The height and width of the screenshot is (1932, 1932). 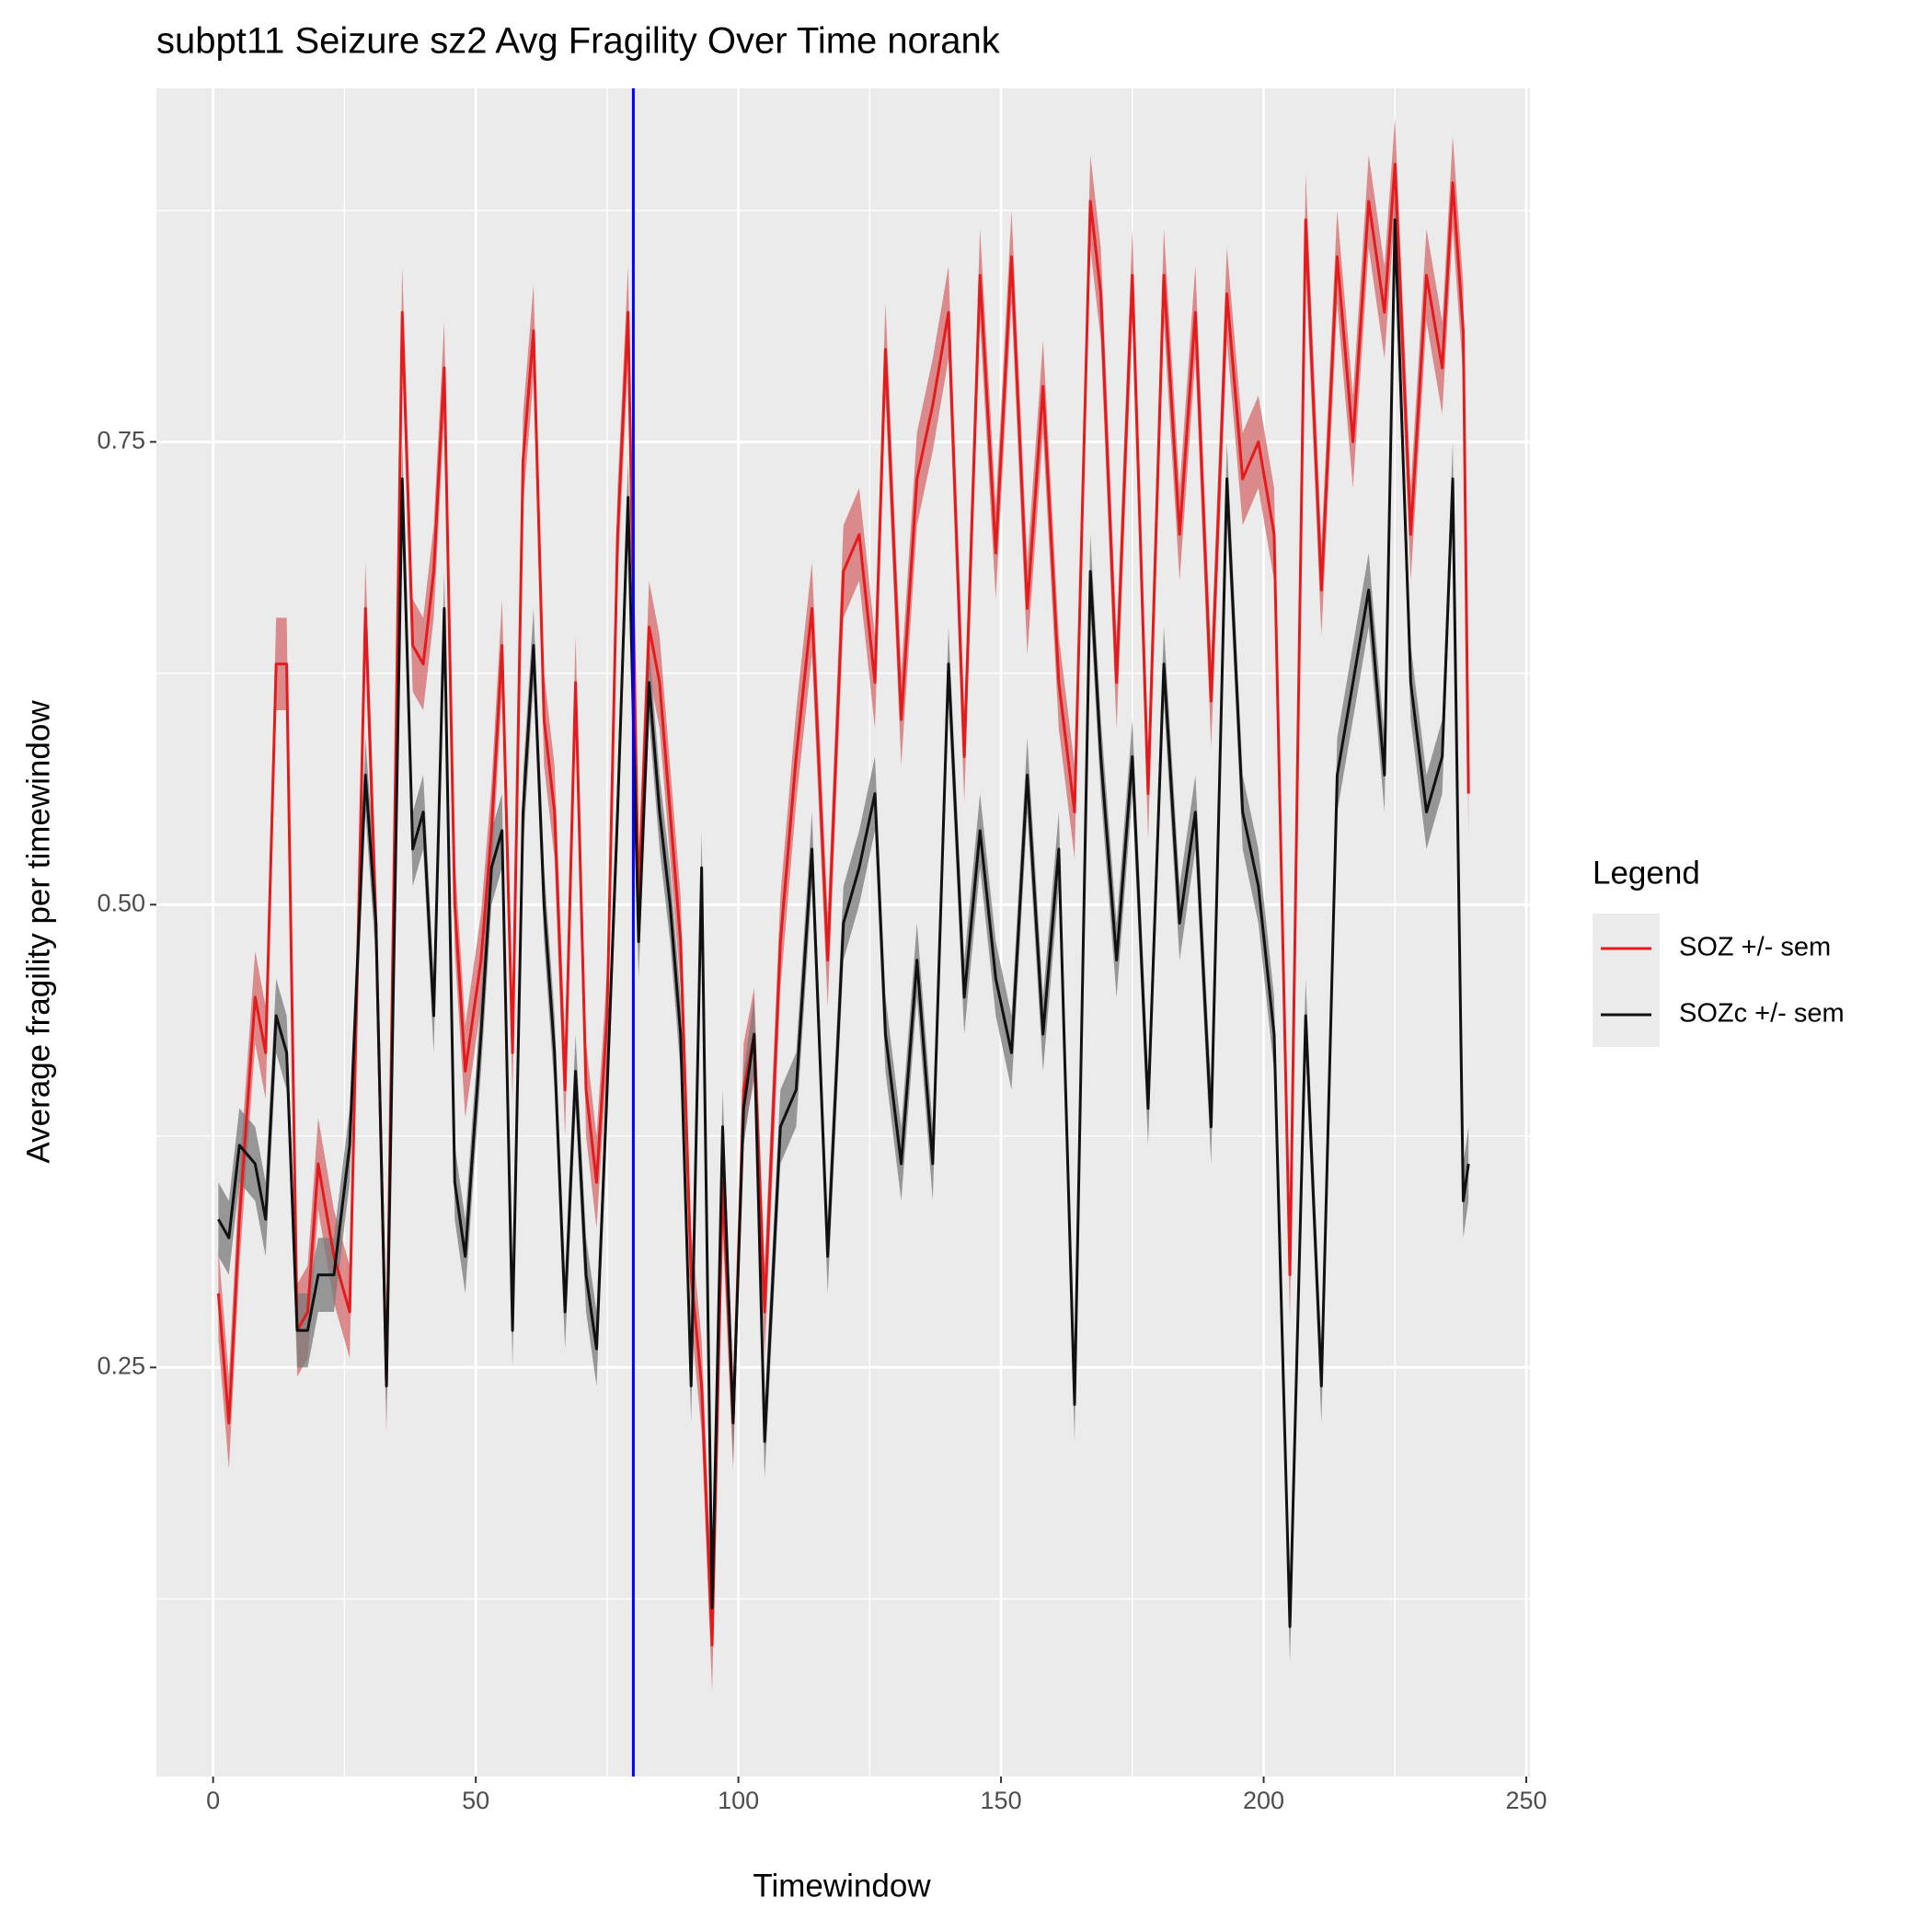 I want to click on y-tick-label: 0.50, so click(x=121, y=902).